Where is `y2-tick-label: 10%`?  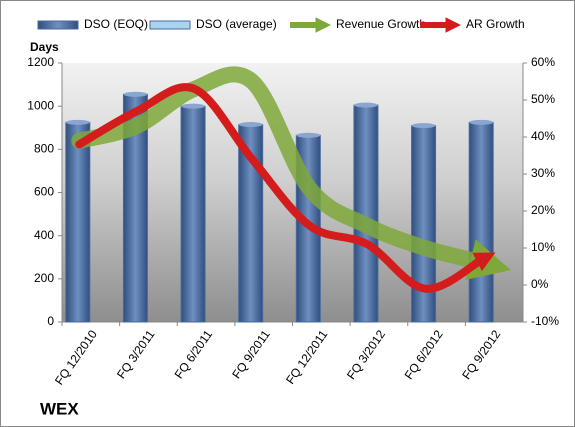
y2-tick-label: 10% is located at coordinates (543, 247).